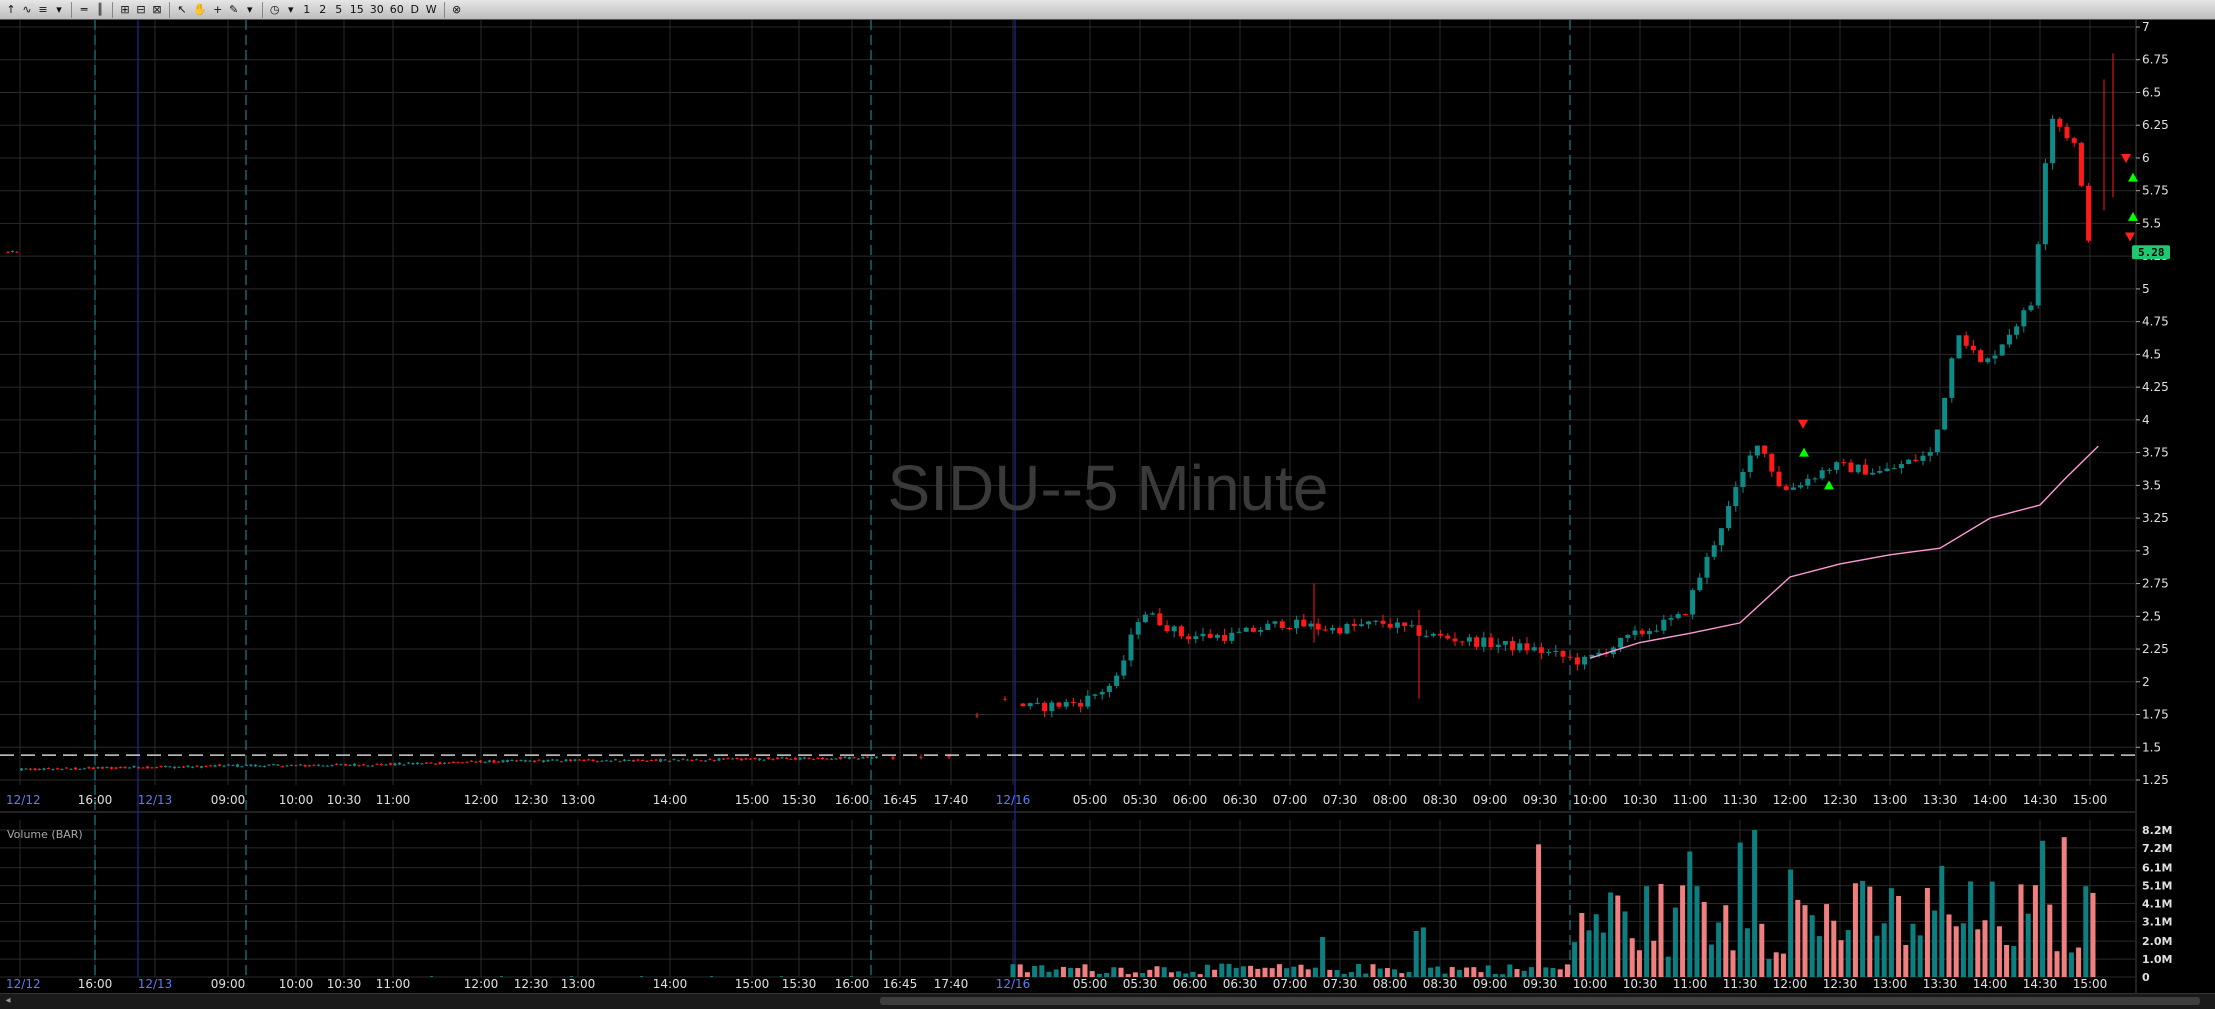 Image resolution: width=2215 pixels, height=1009 pixels. What do you see at coordinates (1803, 424) in the screenshot?
I see `sell-marker-icon` at bounding box center [1803, 424].